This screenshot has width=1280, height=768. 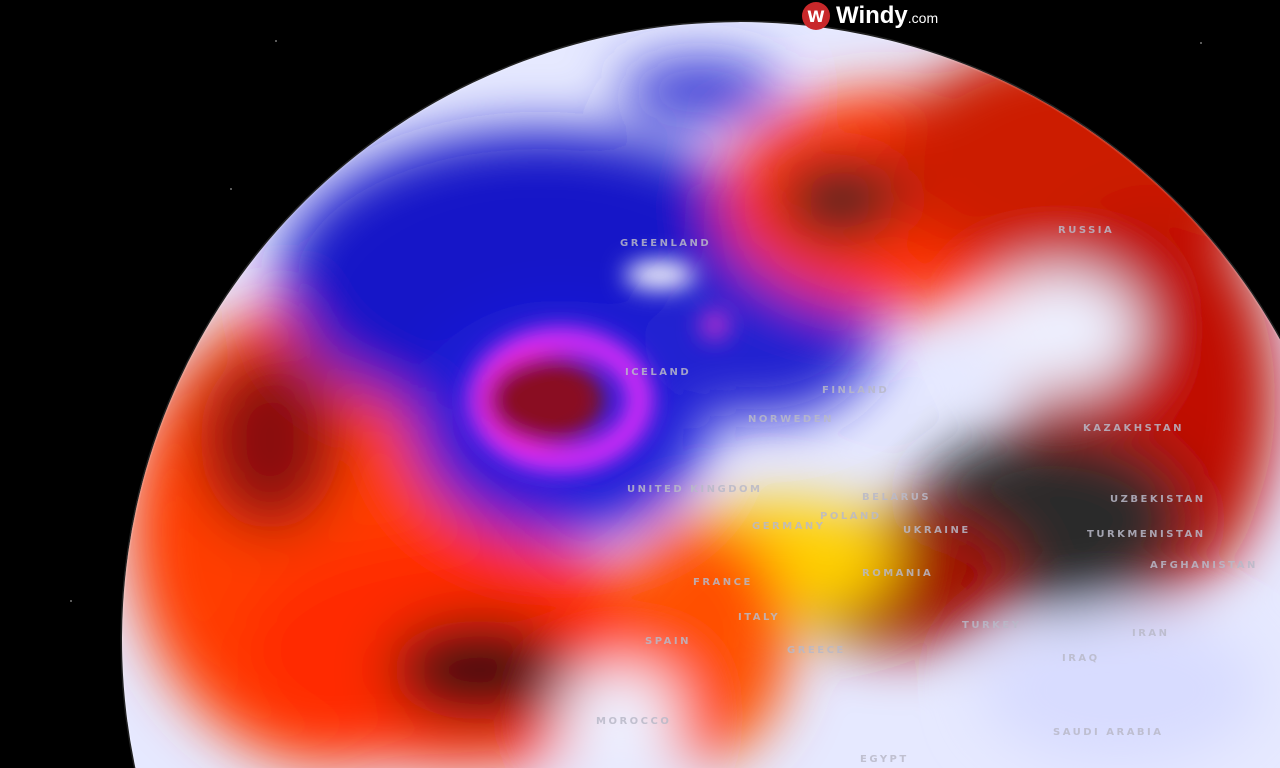 I want to click on label-afghanistan: AFGHANISTAN, so click(x=1204, y=565).